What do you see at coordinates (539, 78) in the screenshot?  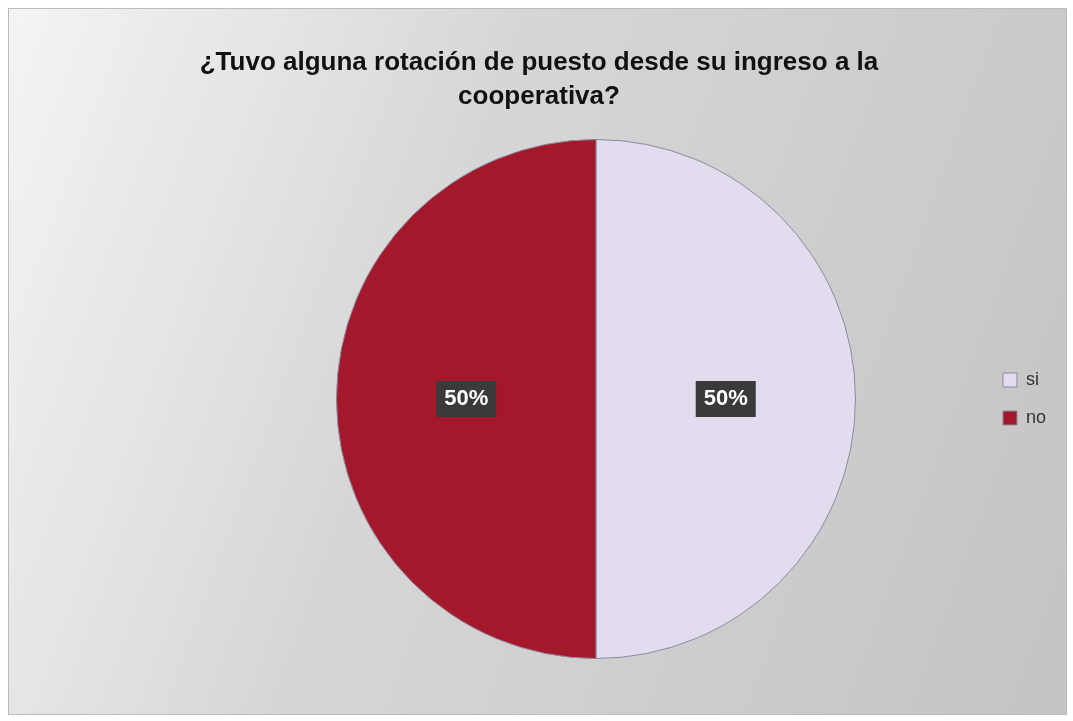 I see `chart-title: ¿Tuvo alguna rotación de puesto desde su ingreso a la cooperativa?` at bounding box center [539, 78].